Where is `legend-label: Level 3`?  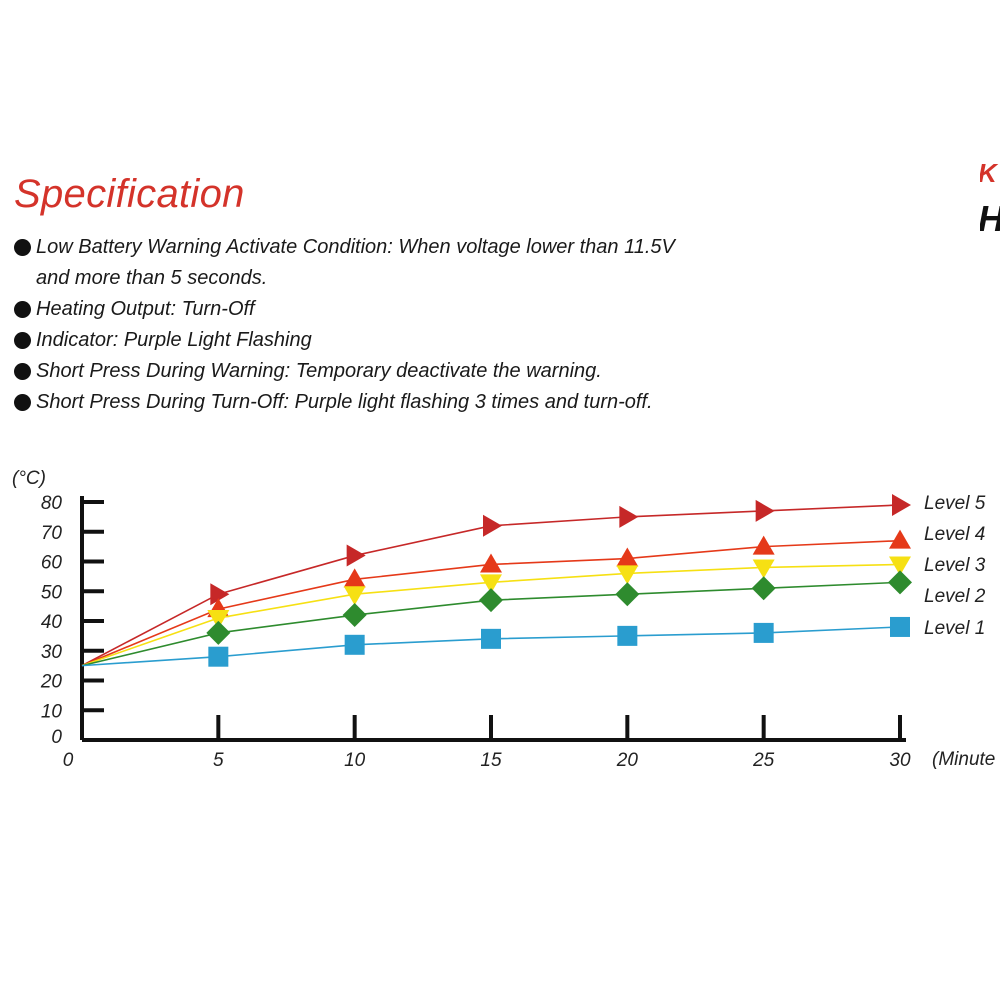
legend-label: Level 3 is located at coordinates (955, 565).